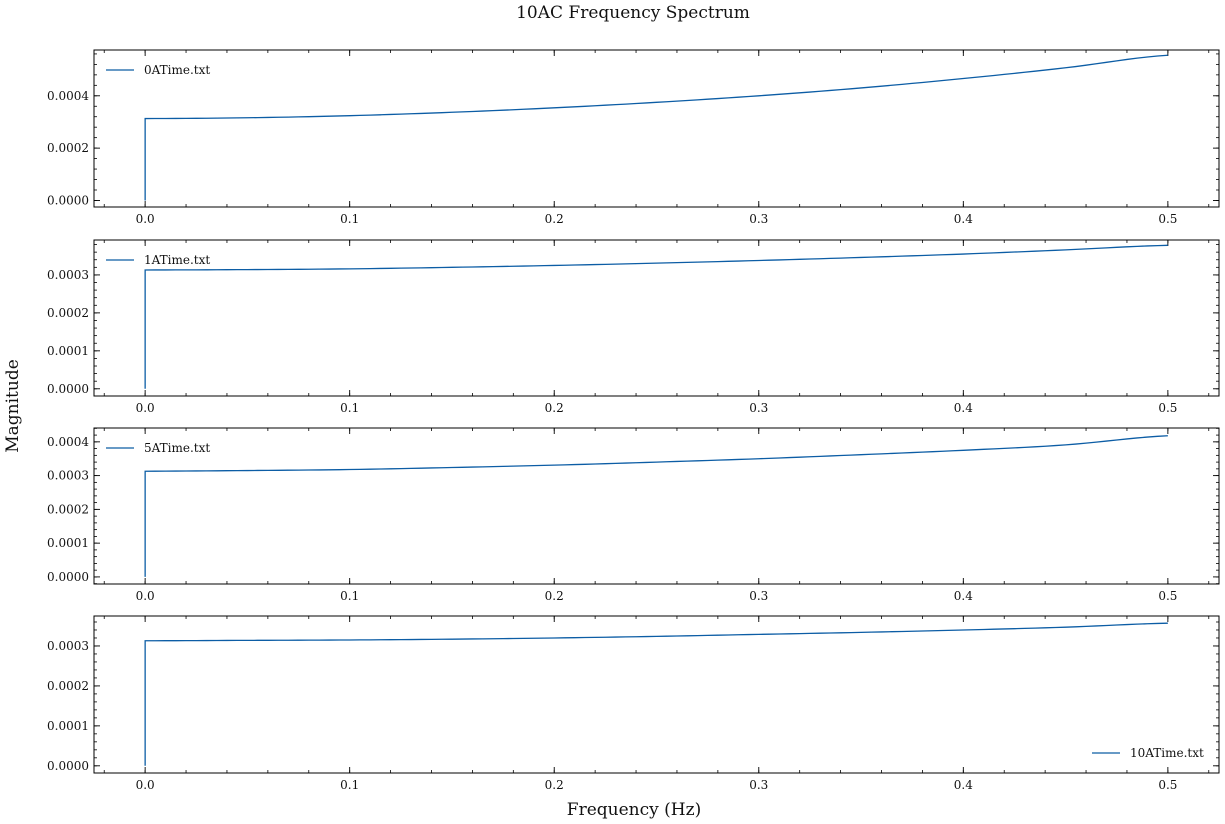 This screenshot has width=1225, height=824. Describe the element at coordinates (13, 406) in the screenshot. I see `y-axis-label: Magnitude` at that location.